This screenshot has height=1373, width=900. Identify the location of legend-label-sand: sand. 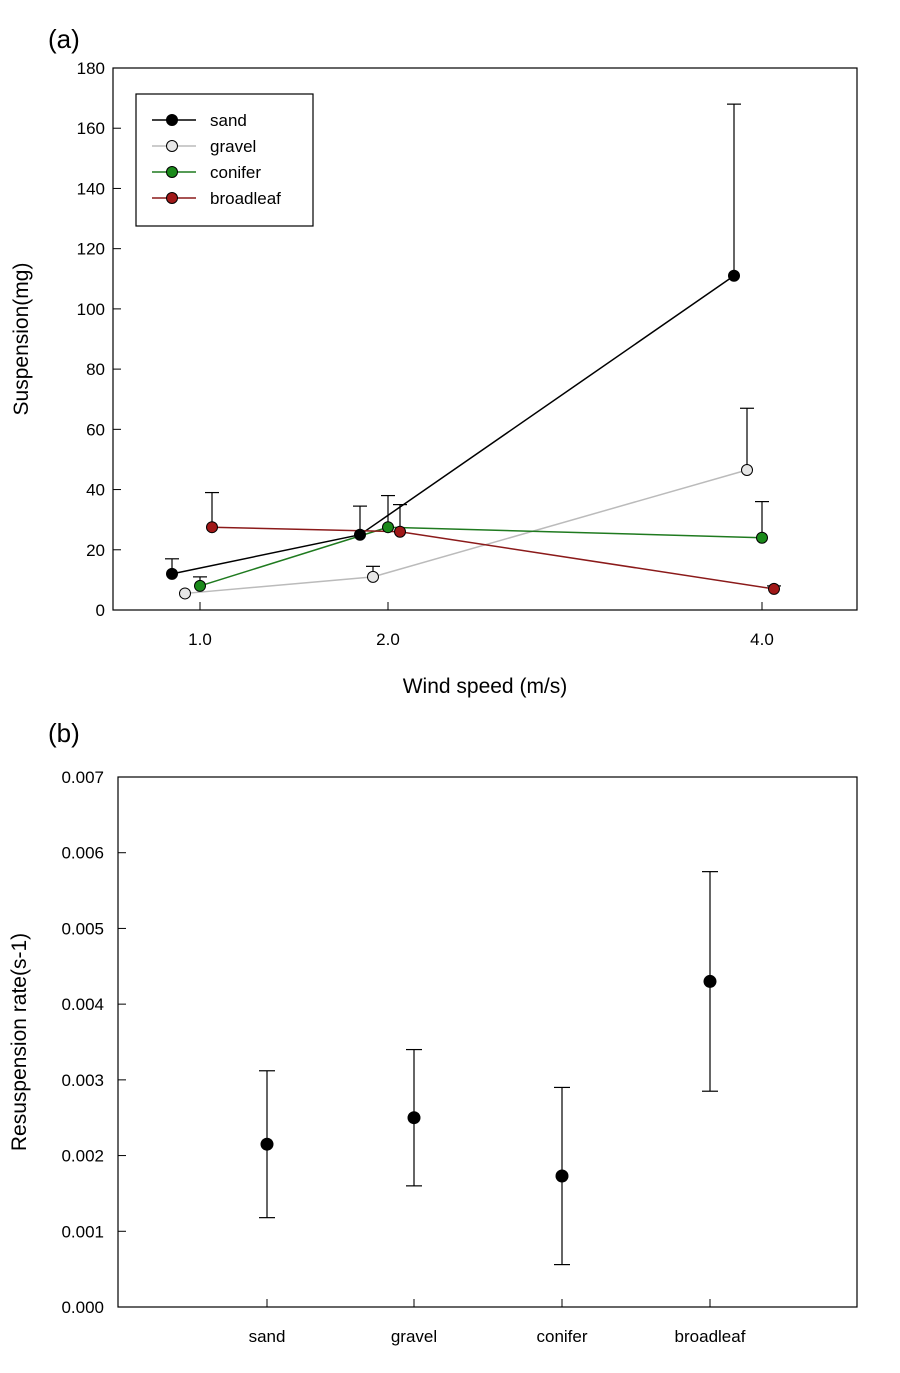
(228, 120).